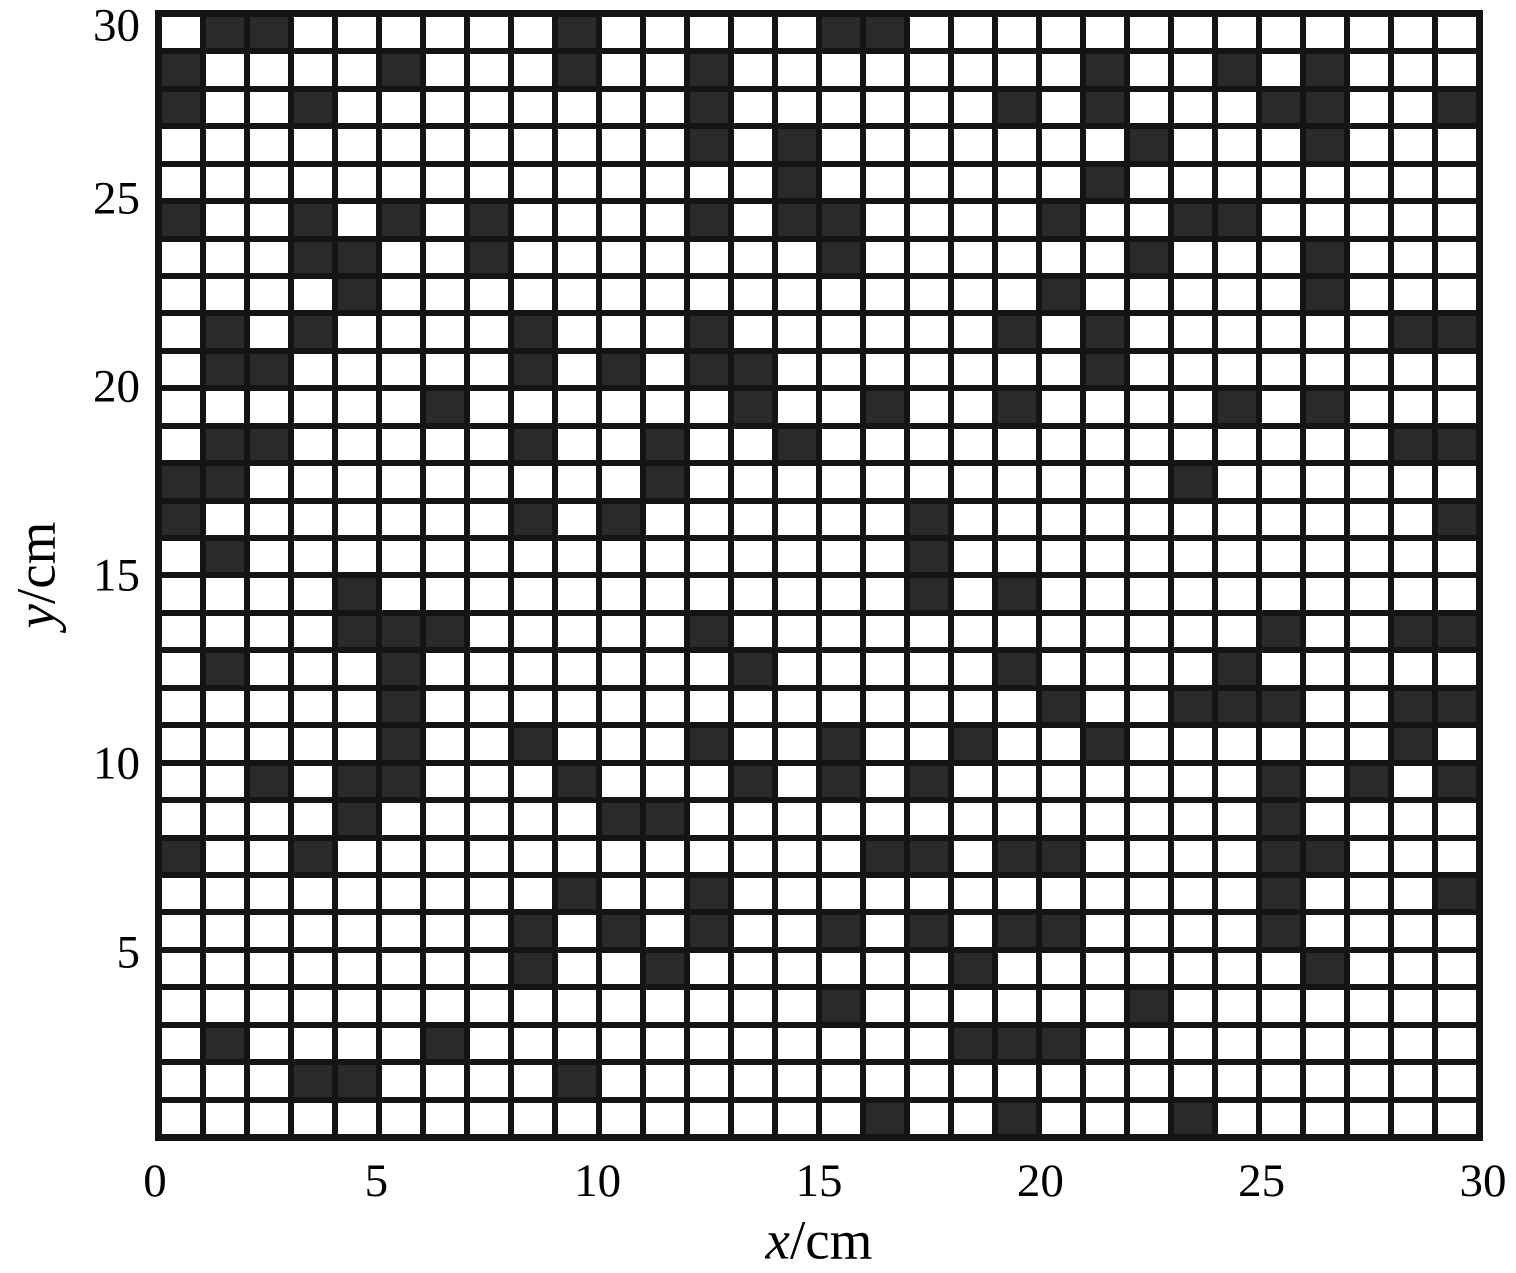 The image size is (1516, 1273). Describe the element at coordinates (1262, 1181) in the screenshot. I see `x-tick-label: 25` at that location.